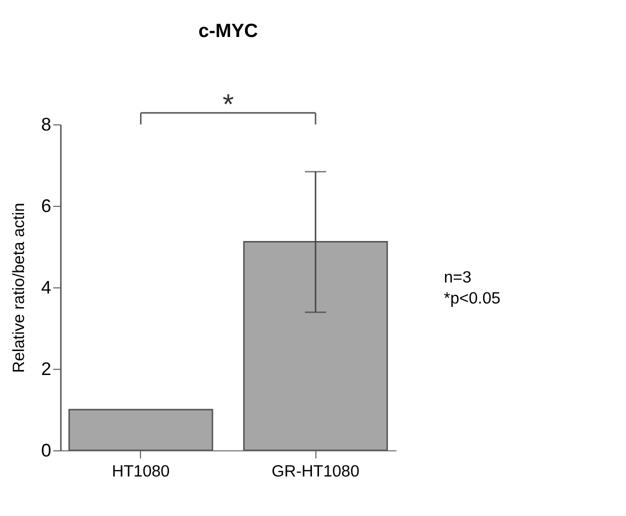 This screenshot has height=516, width=626. Describe the element at coordinates (472, 298) in the screenshot. I see `text: *p<0.05` at that location.